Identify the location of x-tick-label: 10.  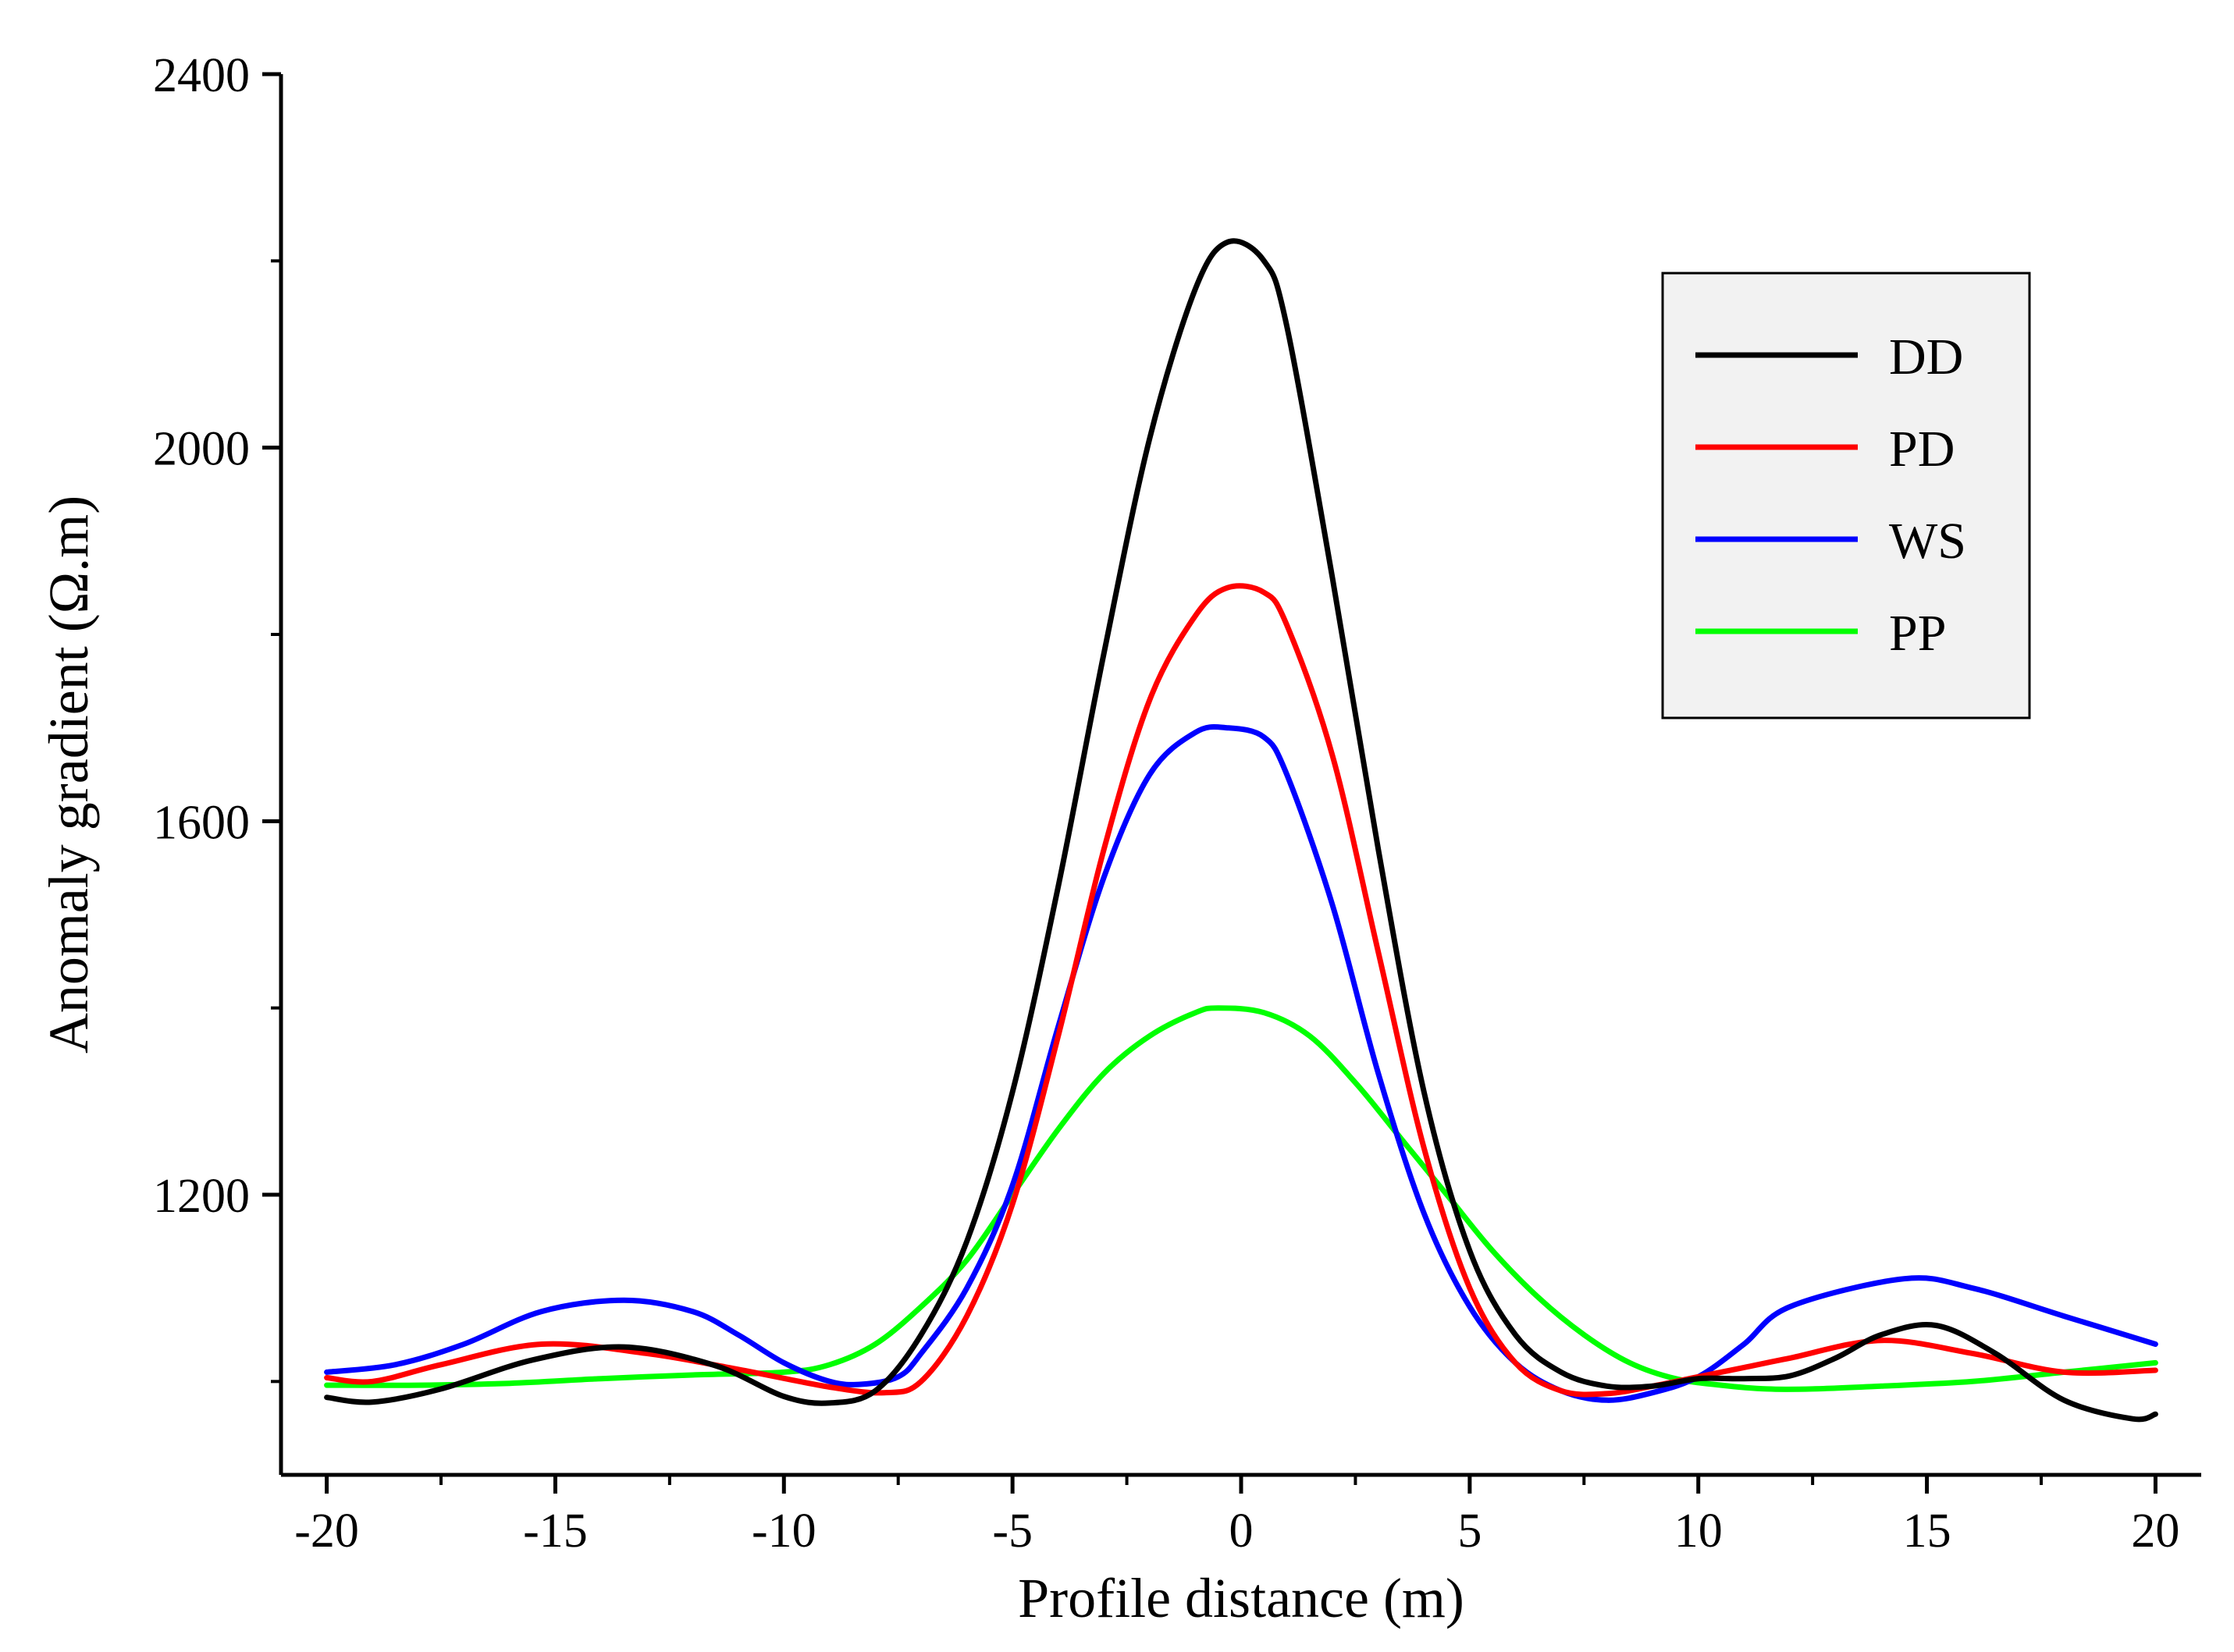
(1698, 1532).